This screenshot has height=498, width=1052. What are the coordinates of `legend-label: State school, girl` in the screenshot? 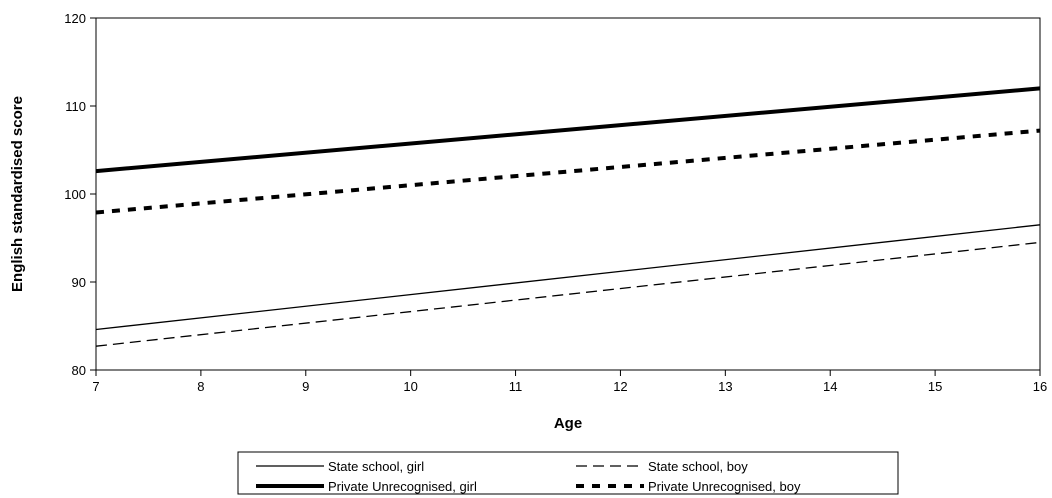 It's located at (376, 466).